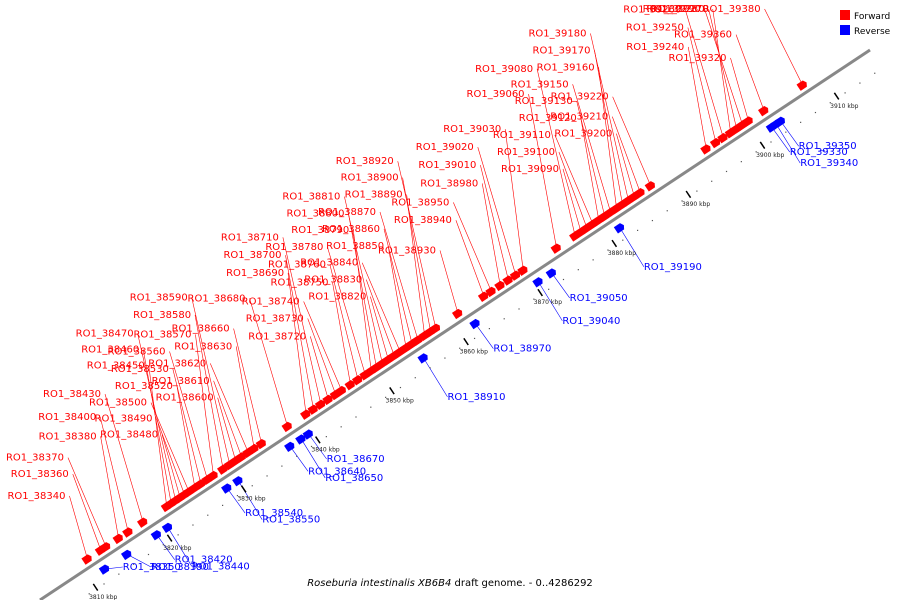  What do you see at coordinates (548, 302) in the screenshot?
I see `tick-label: 3870 kbp` at bounding box center [548, 302].